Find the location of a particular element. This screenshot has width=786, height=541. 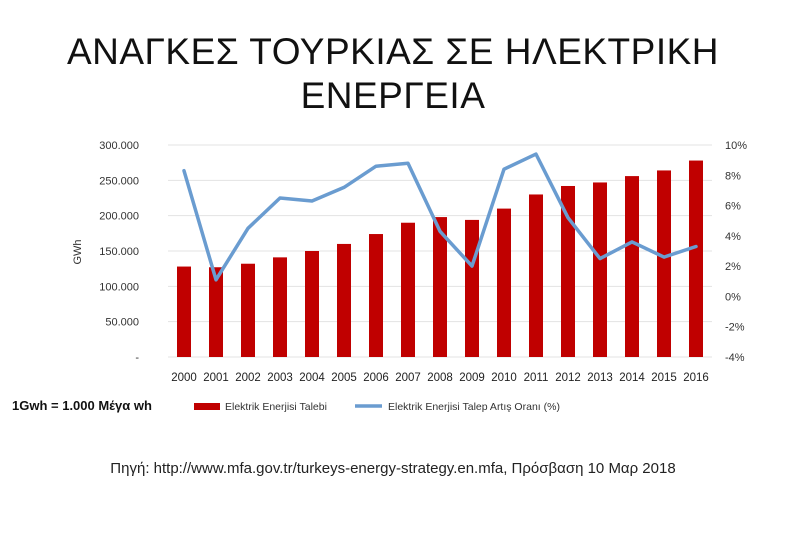

y-tick-label: 300.000 is located at coordinates (119, 146).